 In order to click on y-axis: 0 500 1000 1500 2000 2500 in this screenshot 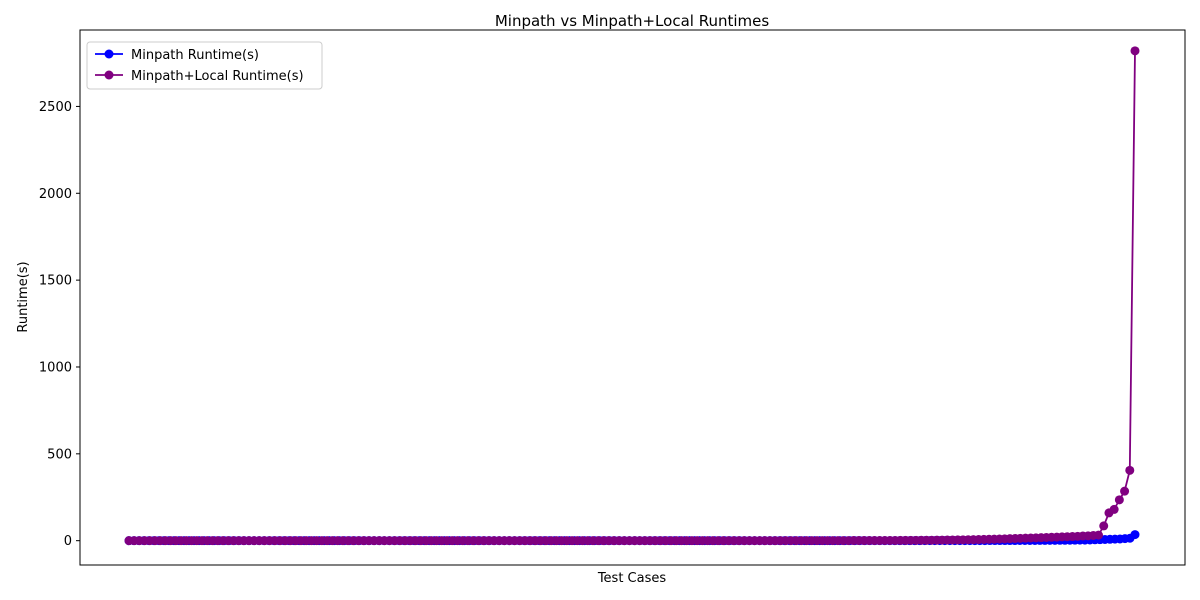, I will do `click(59, 324)`.